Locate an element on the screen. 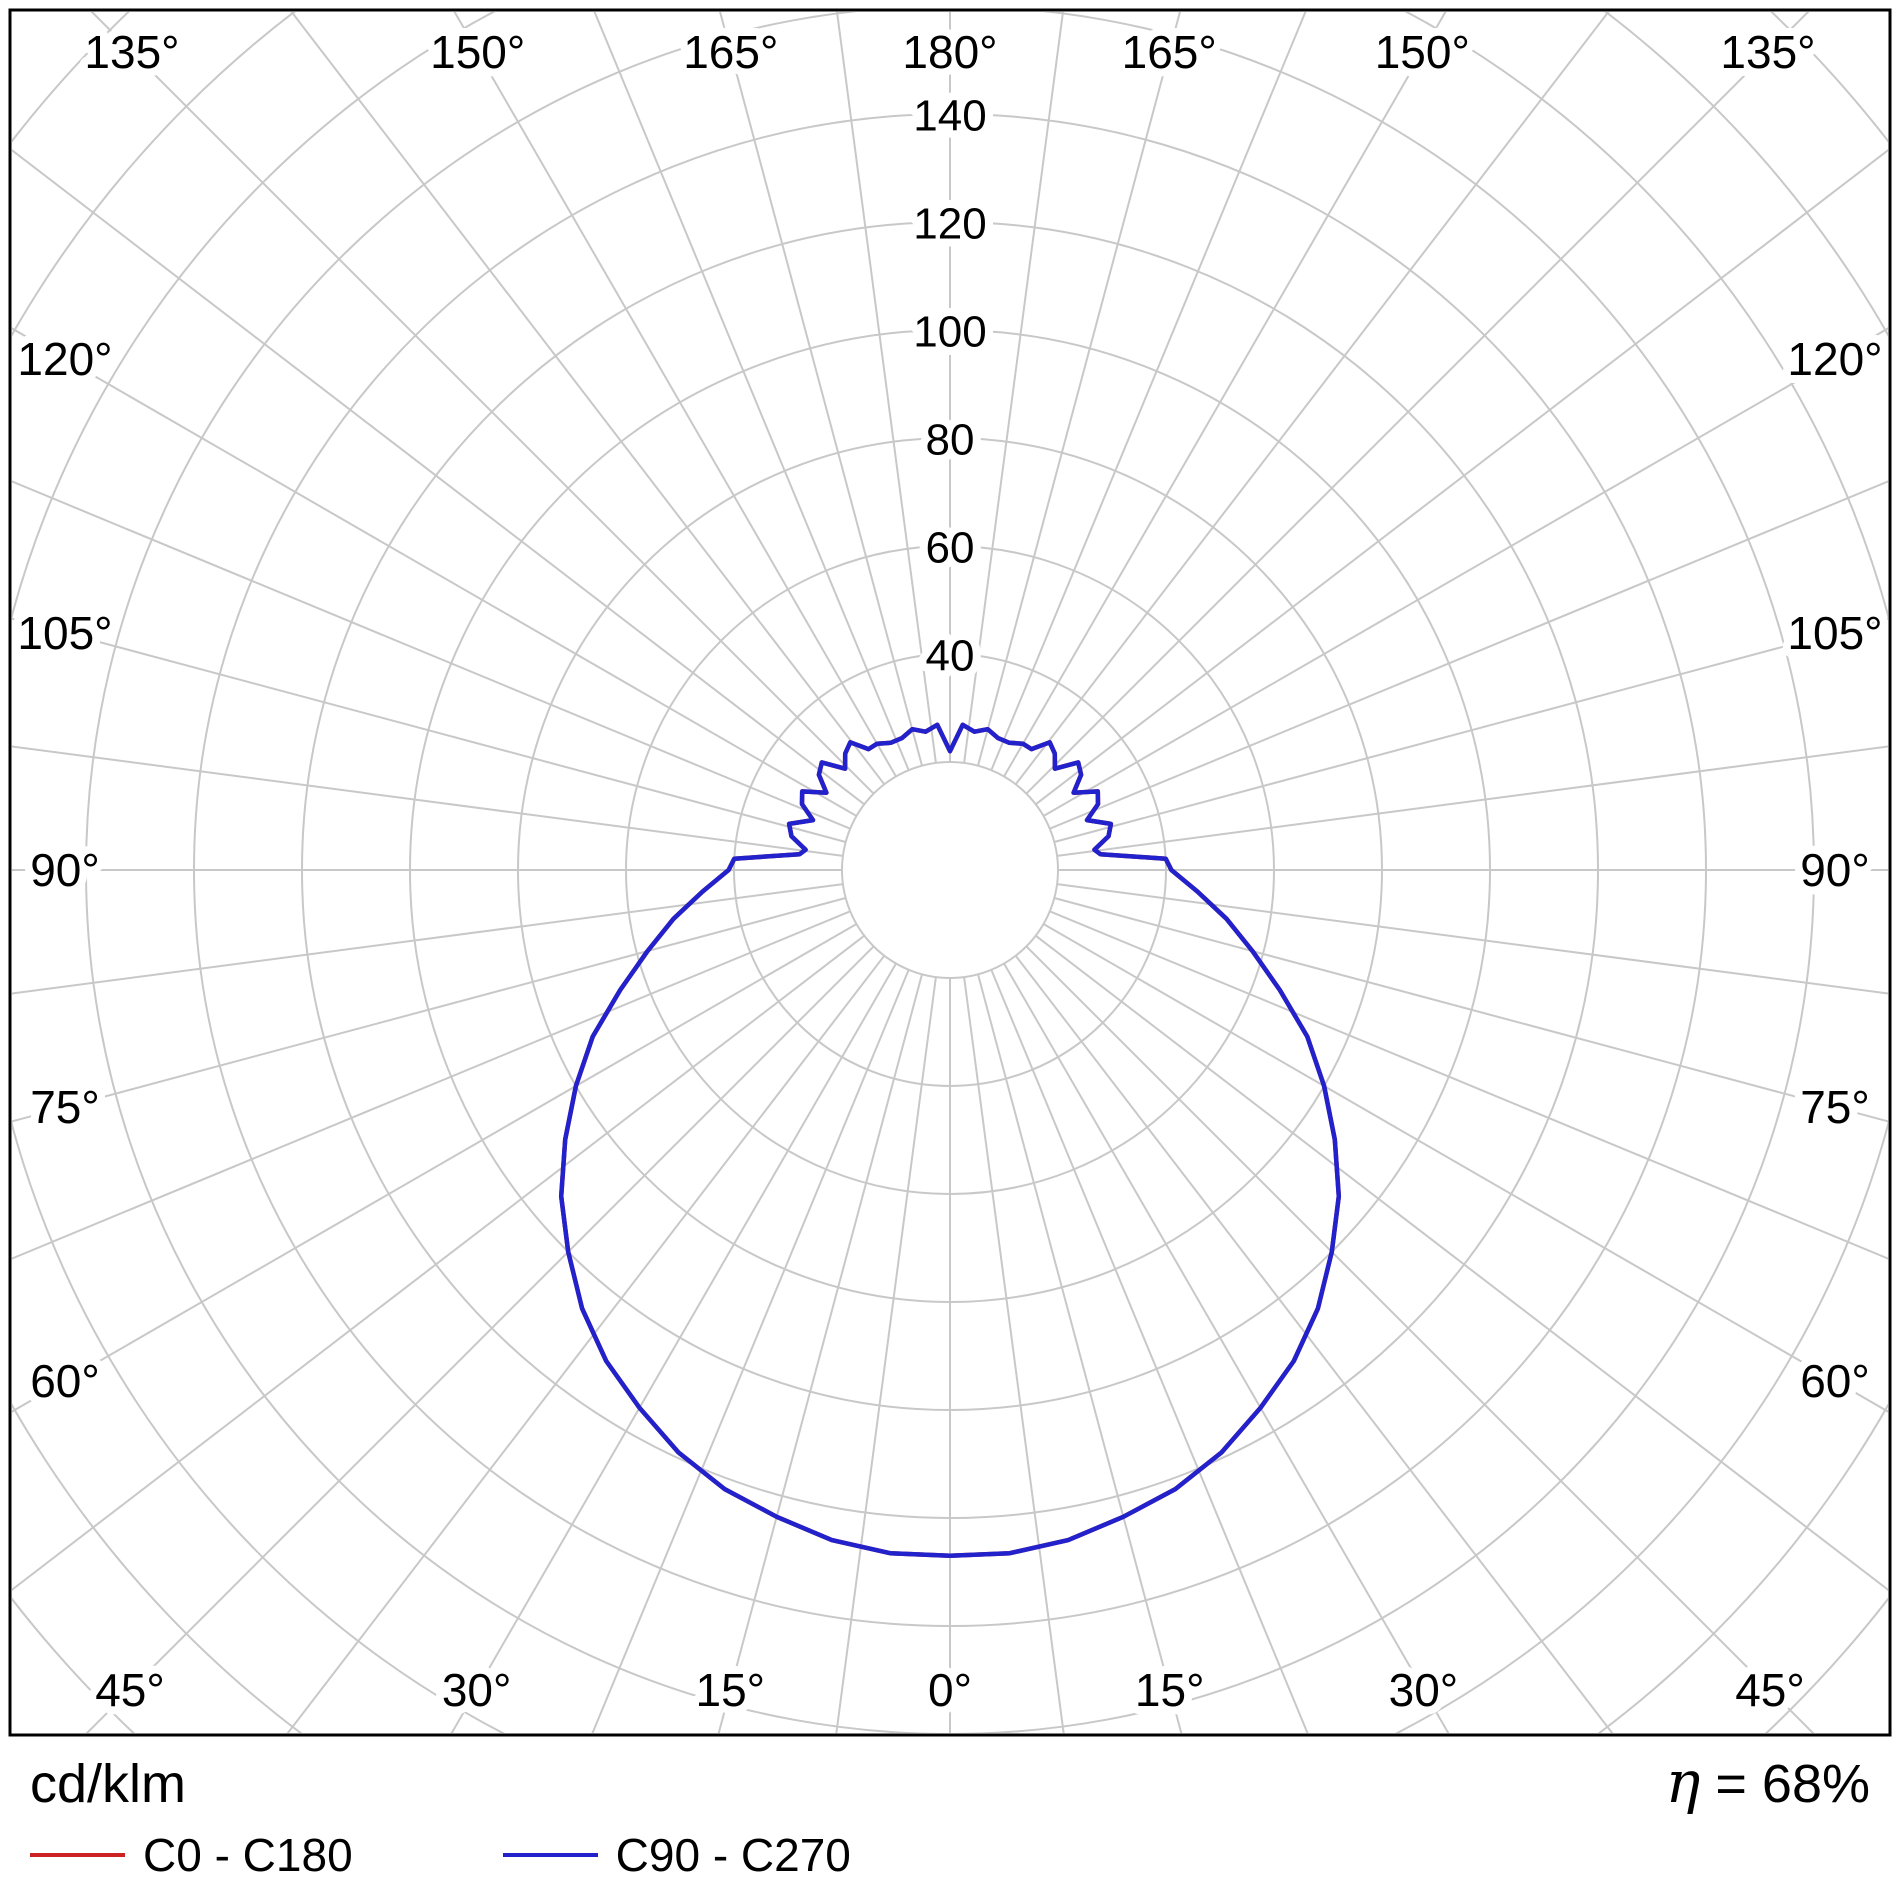 This screenshot has height=1900, width=1900. chart-footer: cd/klm η = 68% C0 - C180 C90 - C270 is located at coordinates (950, 1812).